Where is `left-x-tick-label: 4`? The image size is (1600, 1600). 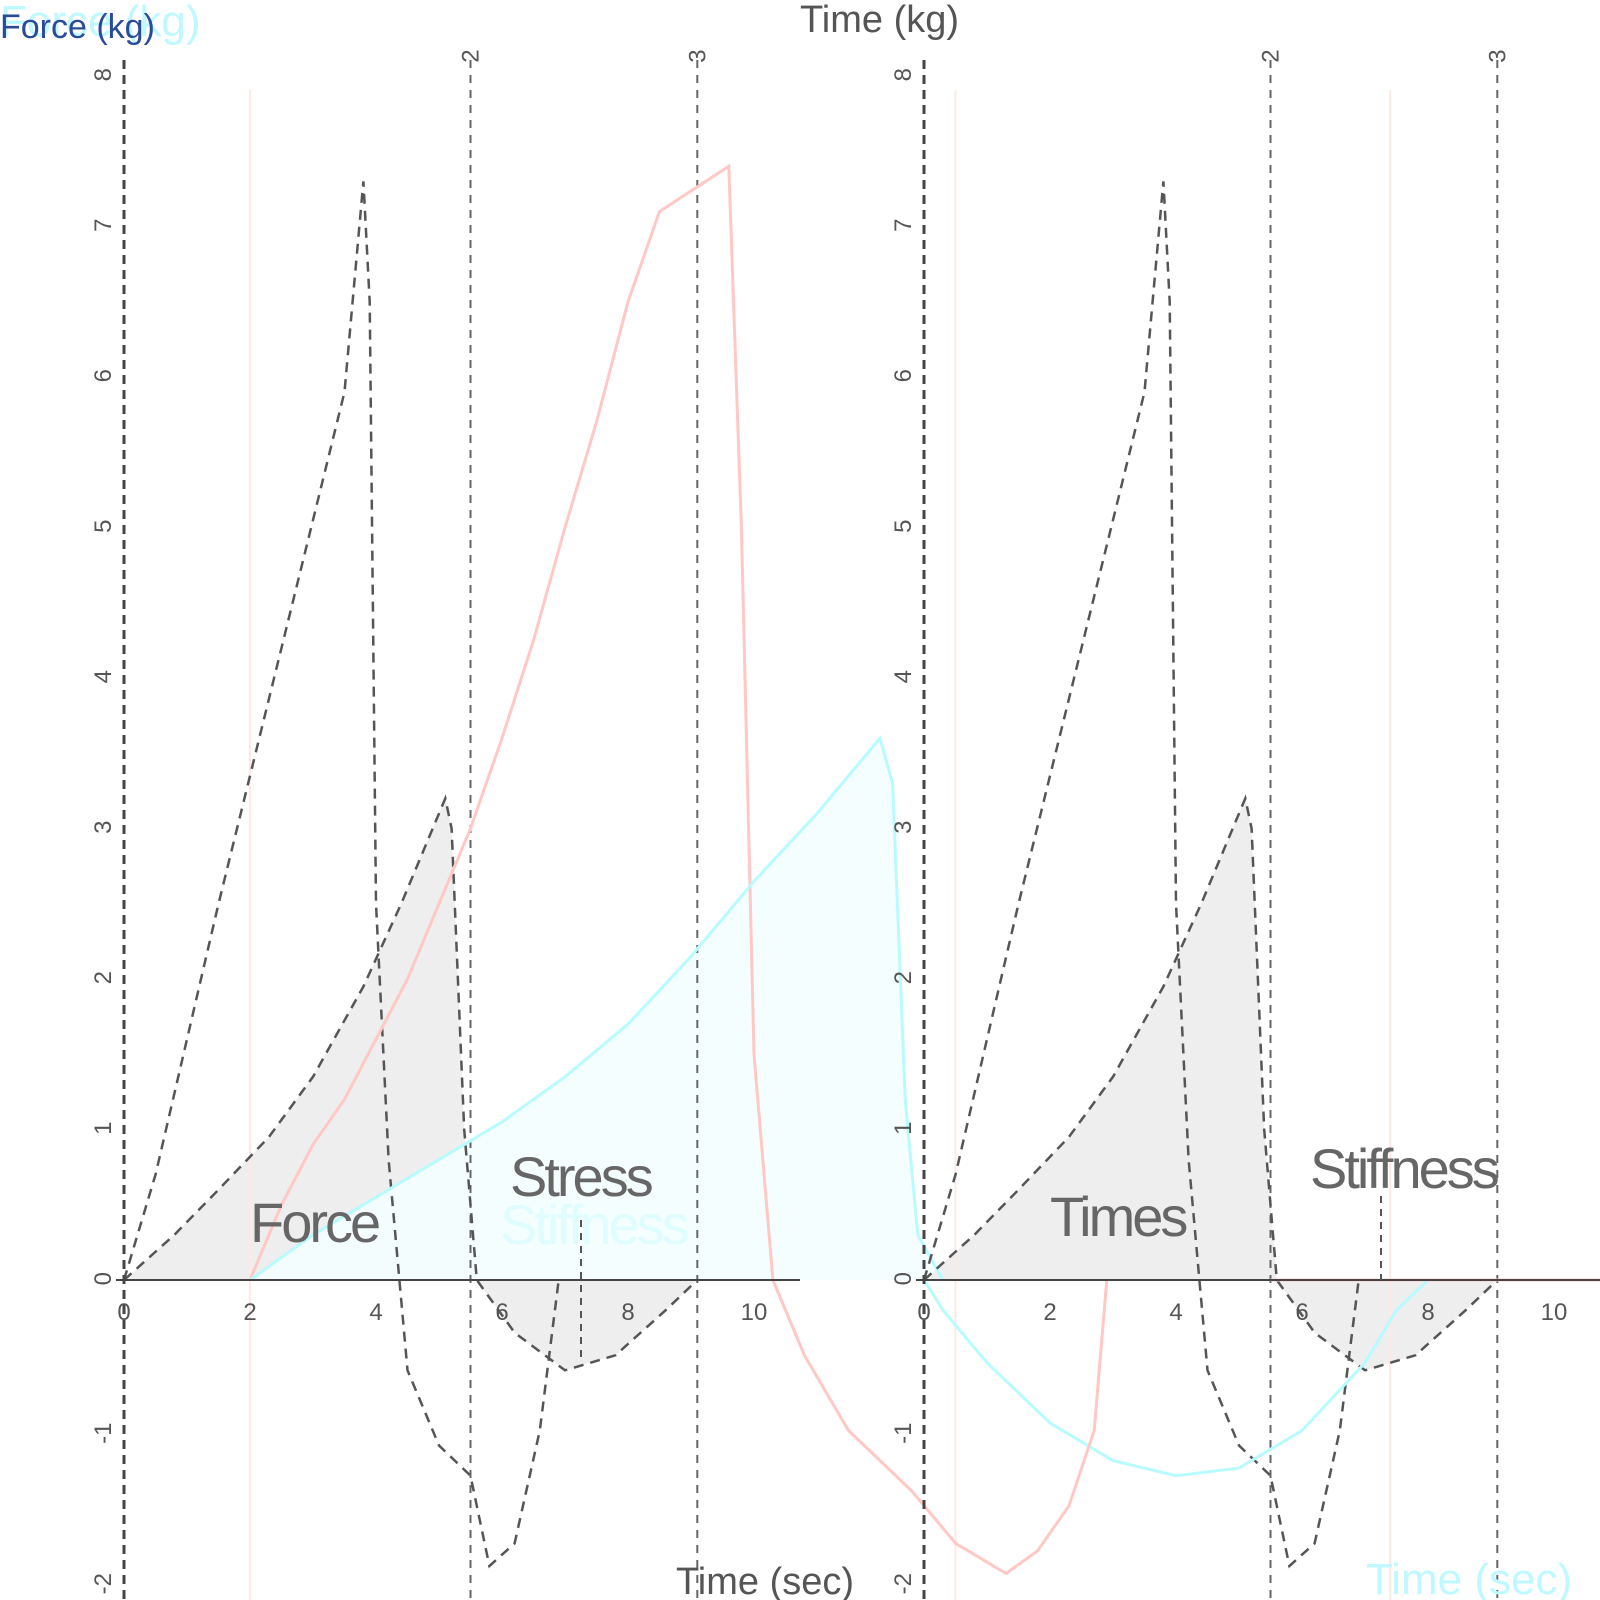 left-x-tick-label: 4 is located at coordinates (375, 1312).